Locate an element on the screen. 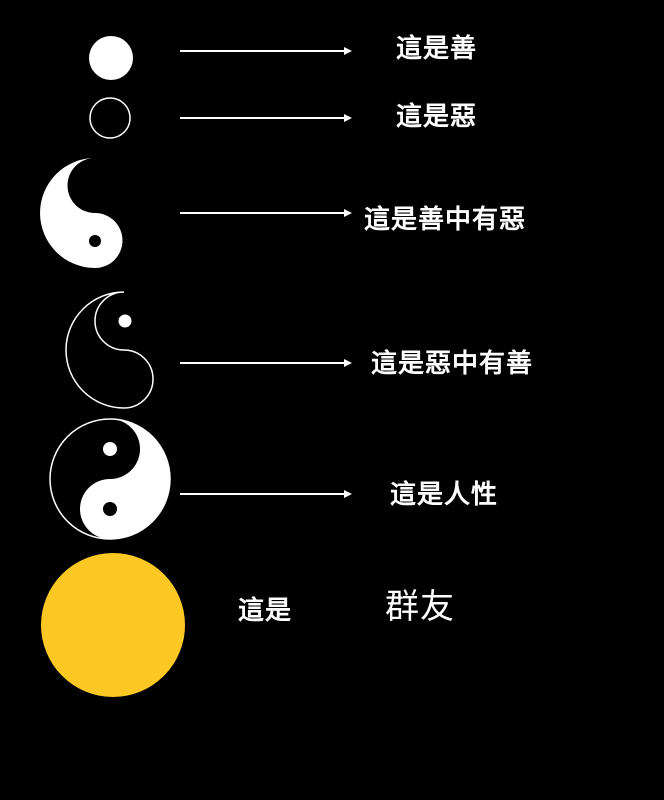 This screenshot has height=800, width=664. good-with-evil-symbol-icon is located at coordinates (81, 213).